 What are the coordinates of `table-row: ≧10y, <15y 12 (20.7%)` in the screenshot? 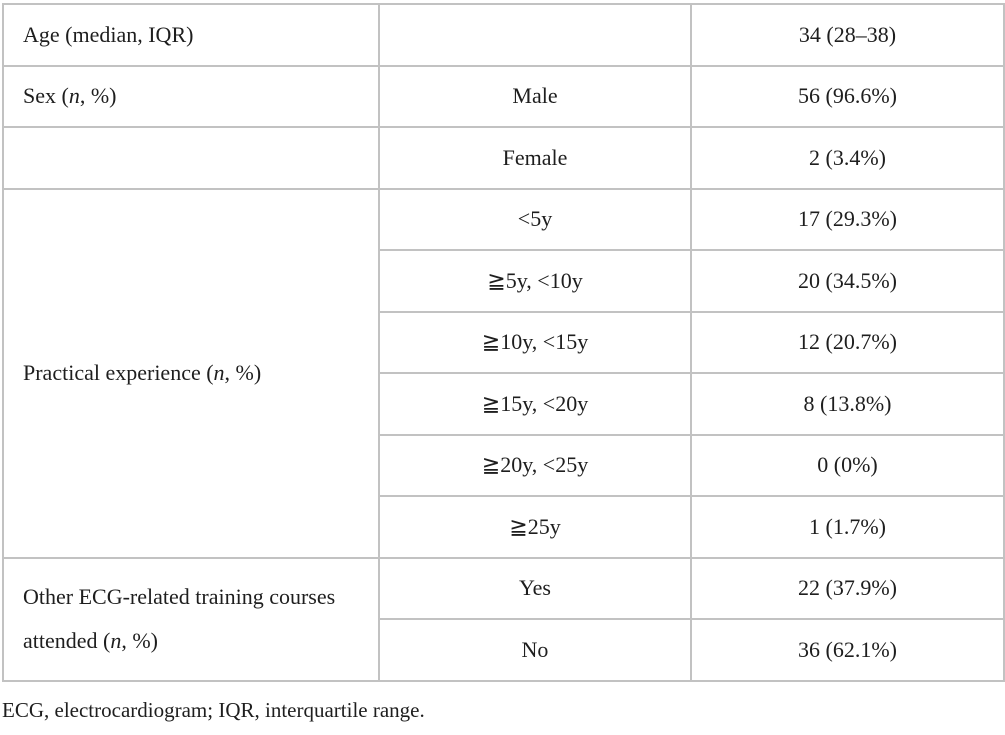 It's located at (504, 342).